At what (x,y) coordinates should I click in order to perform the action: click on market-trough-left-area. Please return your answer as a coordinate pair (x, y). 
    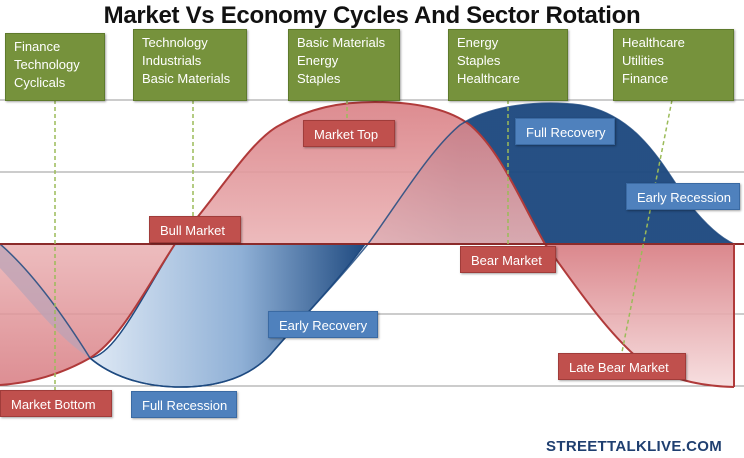
    Looking at the image, I should click on (87, 314).